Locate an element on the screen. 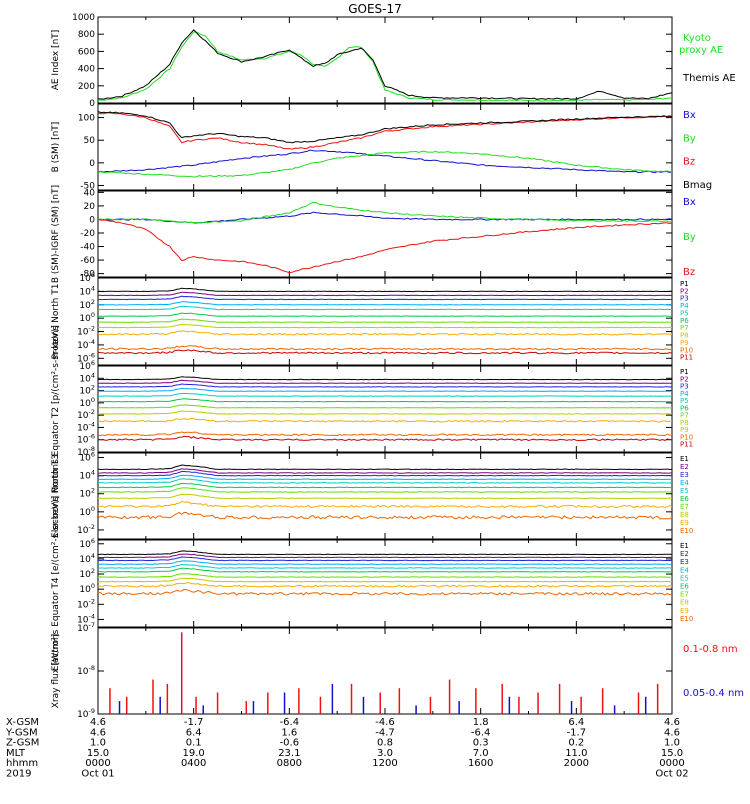 The height and width of the screenshot is (804, 750). legend-entry: P3 is located at coordinates (684, 387).